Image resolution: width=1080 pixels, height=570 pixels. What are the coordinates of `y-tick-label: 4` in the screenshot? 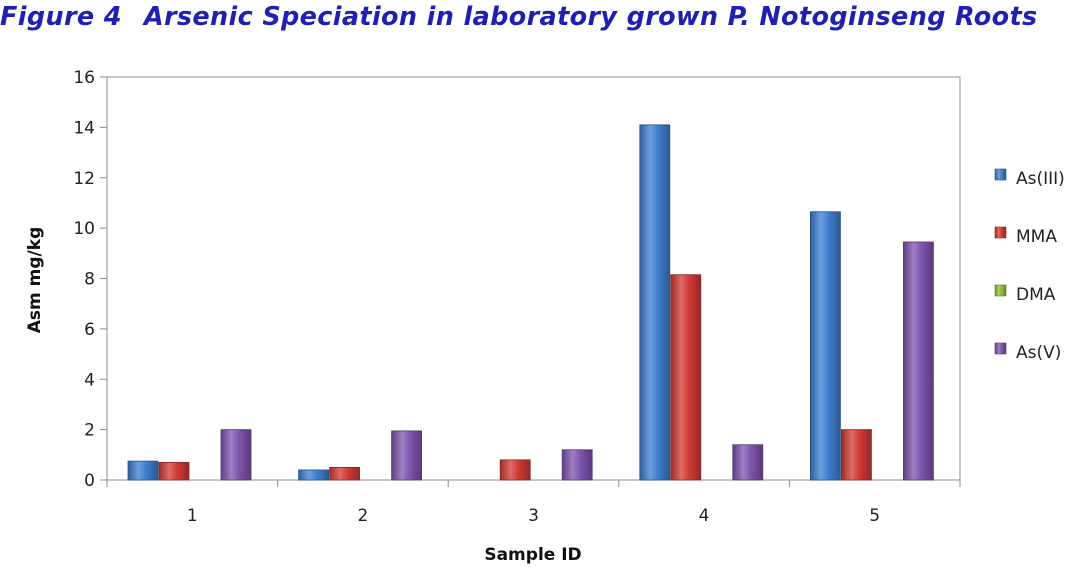 It's located at (89, 380).